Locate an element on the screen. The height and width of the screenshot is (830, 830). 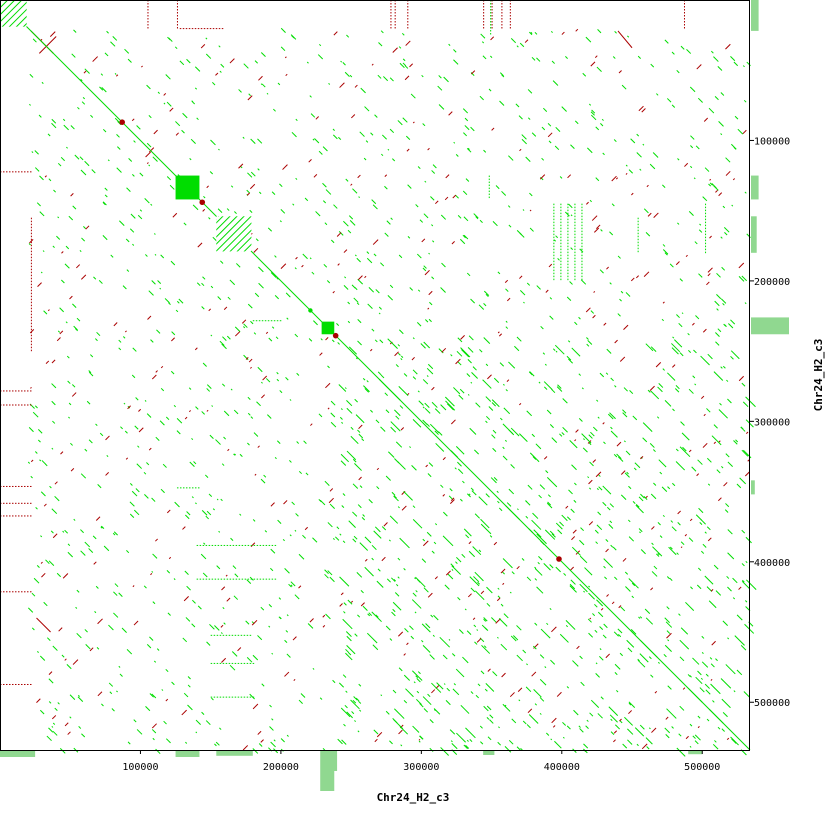
match-fragment-2046 is located at coordinates (507, 411).